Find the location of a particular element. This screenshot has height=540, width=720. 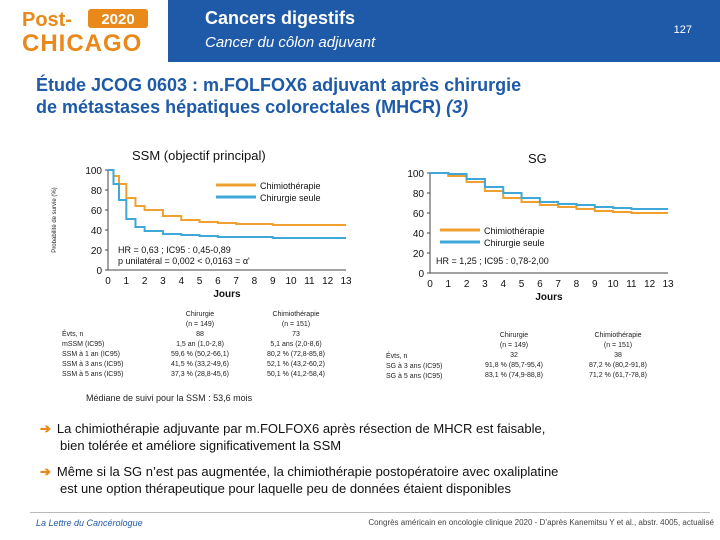

logo-year-badge is located at coordinates (118, 18).